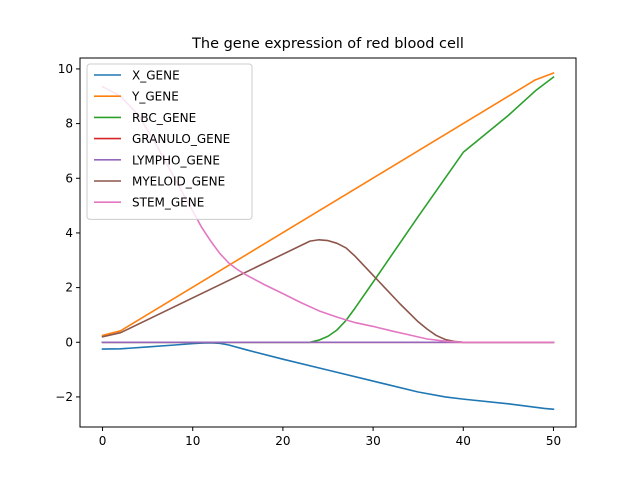 The image size is (640, 480). I want to click on y-tick-label: 2, so click(69, 288).